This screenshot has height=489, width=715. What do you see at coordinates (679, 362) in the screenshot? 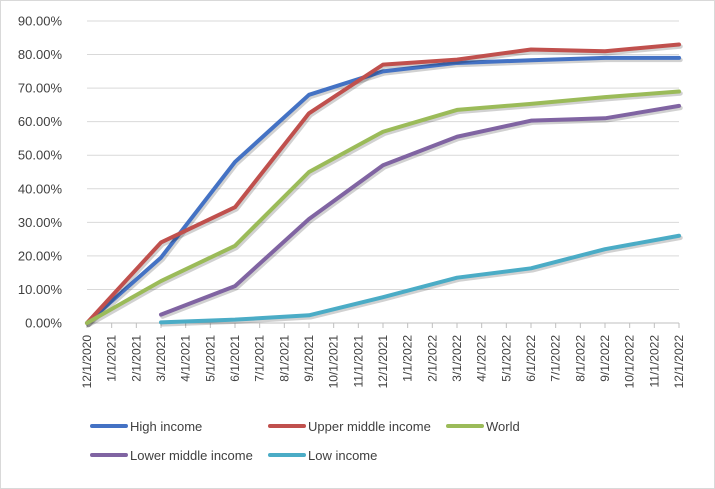
I see `x-tick-label: 12/1/2022` at bounding box center [679, 362].